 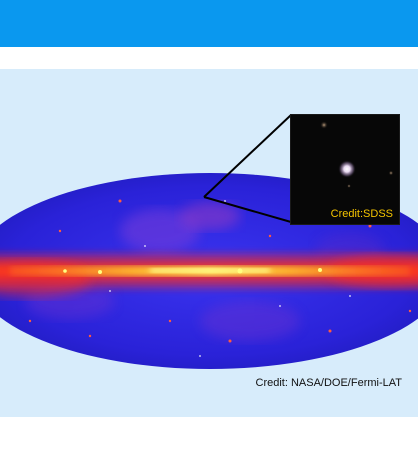 What do you see at coordinates (329, 383) in the screenshot?
I see `image-credit-label: Credit: NASA/DOE/Fermi-LAT` at bounding box center [329, 383].